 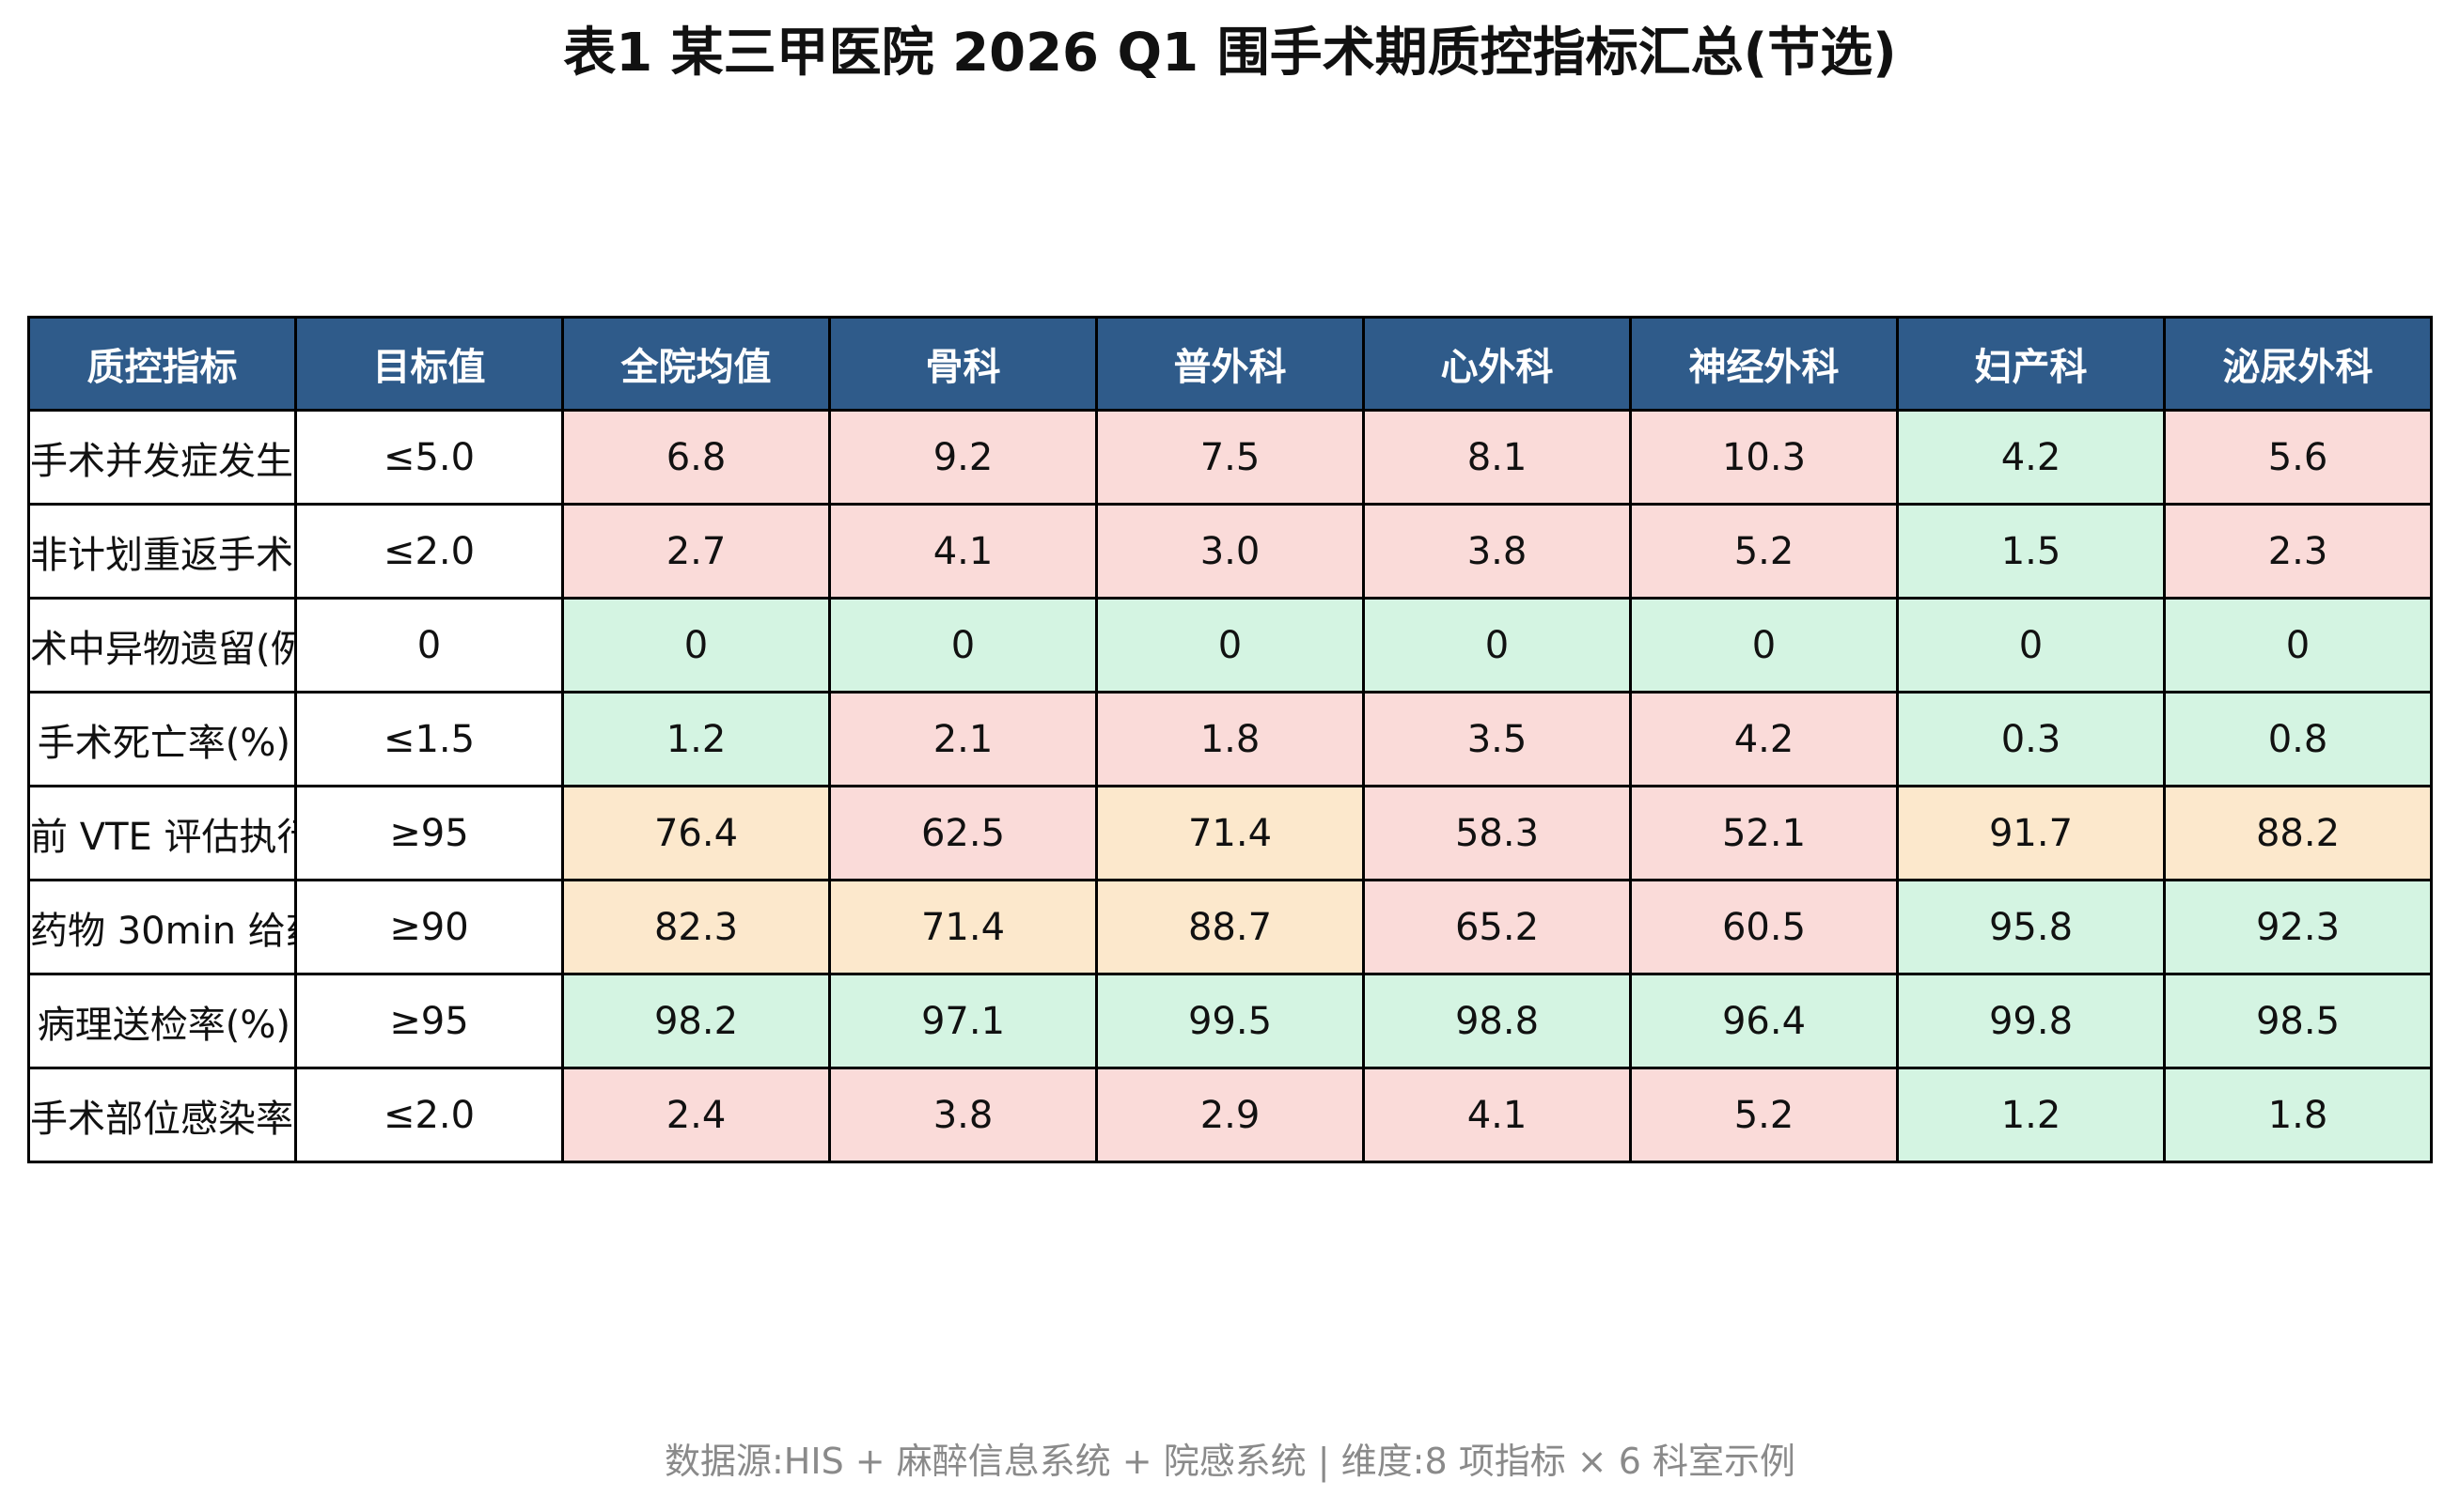 I want to click on value-cell: 88.2, so click(x=2298, y=833).